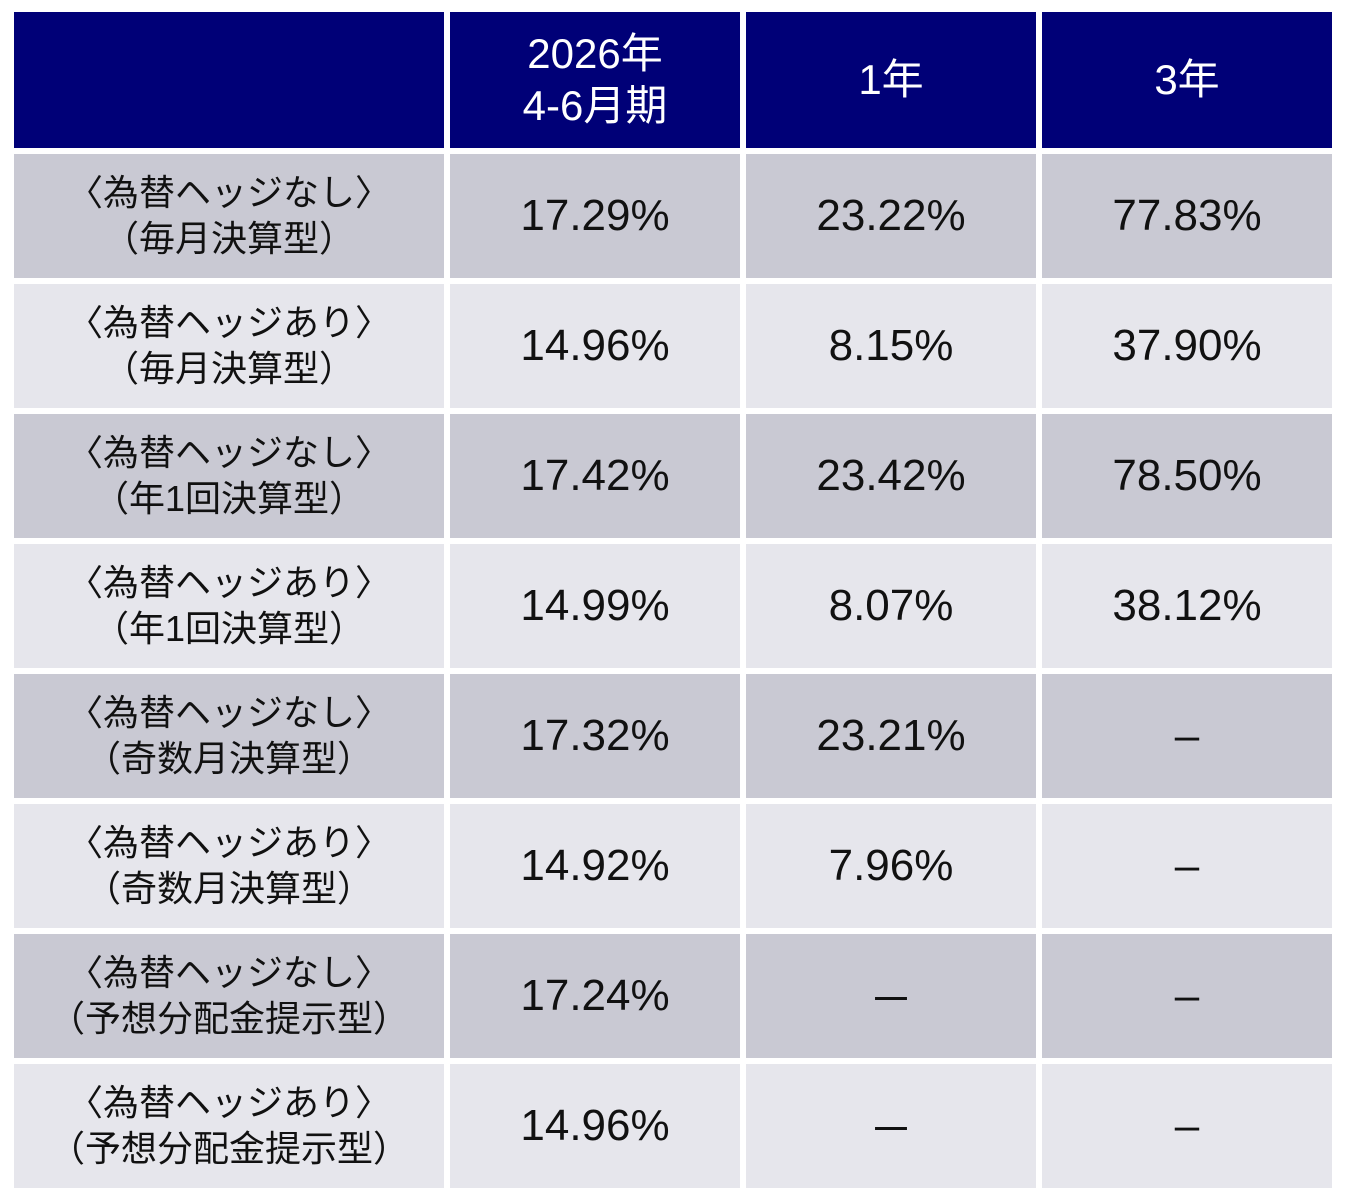 This screenshot has width=1348, height=1200. I want to click on header-row: 2026年 4-6月期 1年 3年, so click(673, 80).